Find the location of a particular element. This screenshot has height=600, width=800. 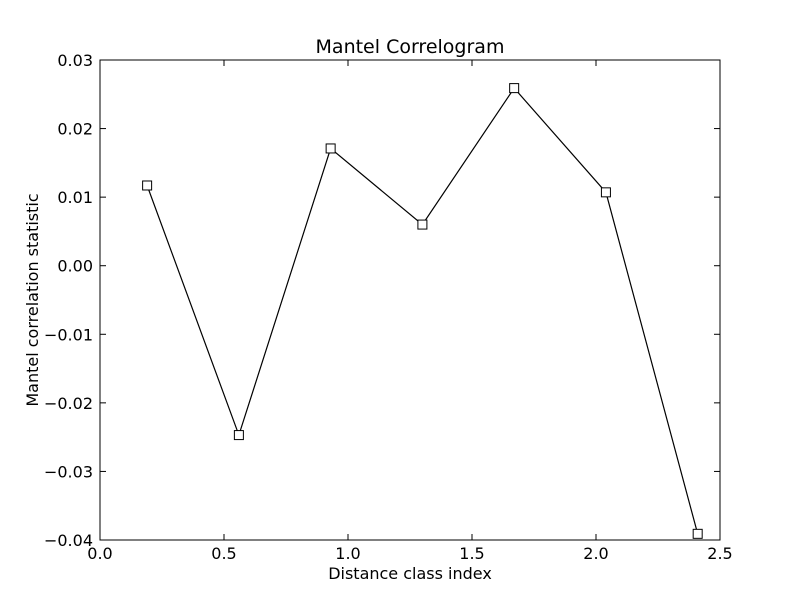

y-tick-label: −0.03 is located at coordinates (68, 471).